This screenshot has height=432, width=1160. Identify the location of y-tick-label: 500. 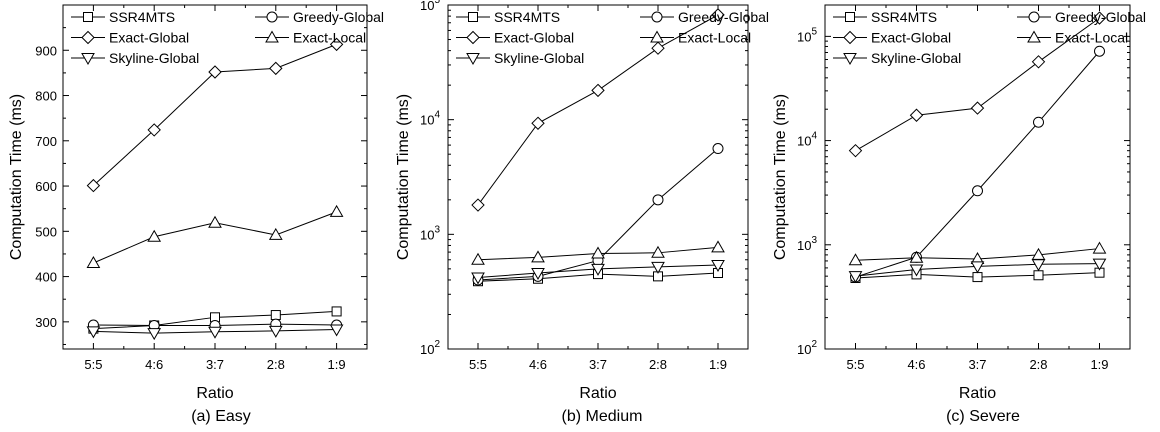
(46, 231).